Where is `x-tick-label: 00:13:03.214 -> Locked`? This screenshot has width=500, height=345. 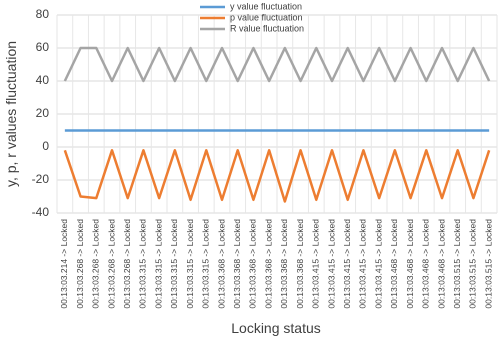
x-tick-label: 00:13:03.214 -> Locked is located at coordinates (64, 264).